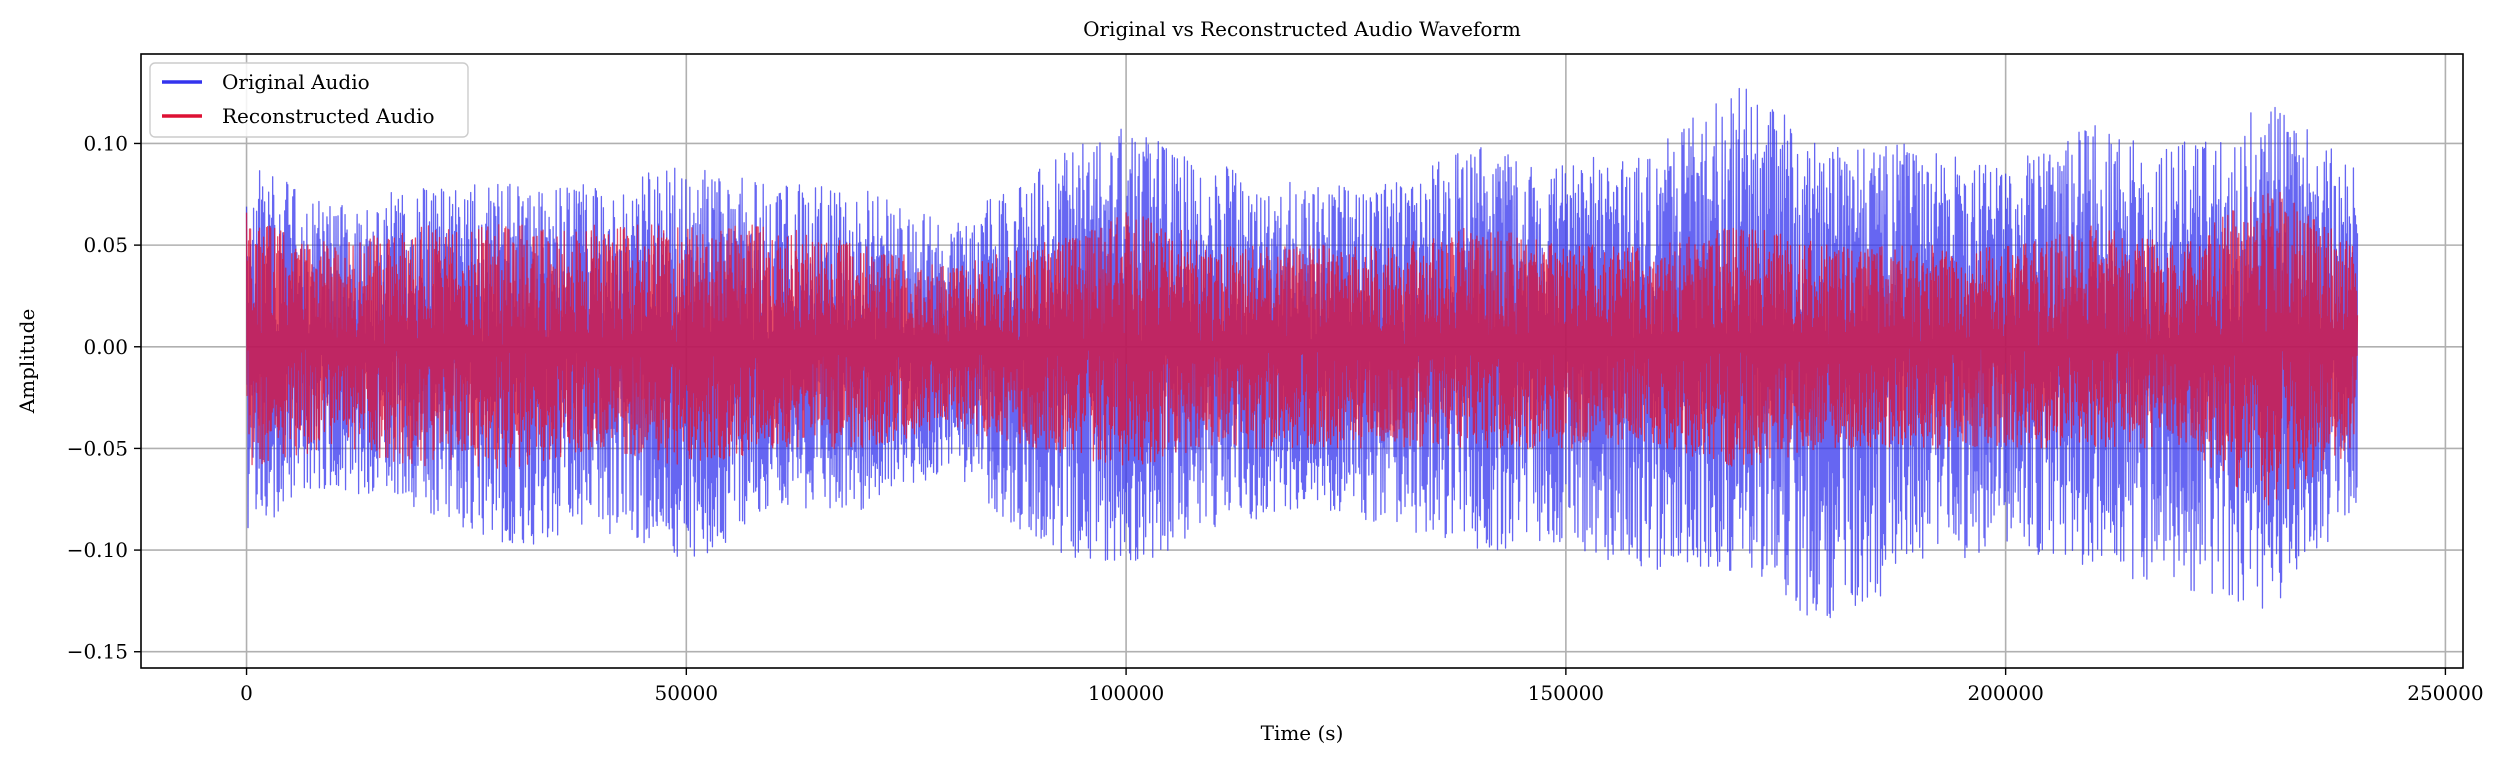  What do you see at coordinates (246, 693) in the screenshot?
I see `x-tick-label: 0` at bounding box center [246, 693].